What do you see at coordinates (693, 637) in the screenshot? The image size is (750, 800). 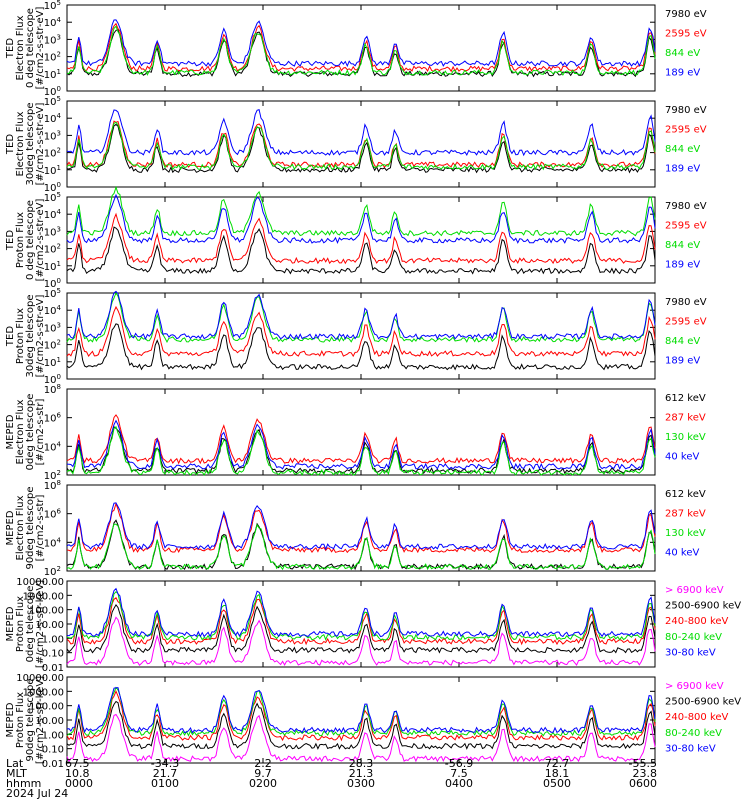 I see `legend-entry: 80-240 keV` at bounding box center [693, 637].